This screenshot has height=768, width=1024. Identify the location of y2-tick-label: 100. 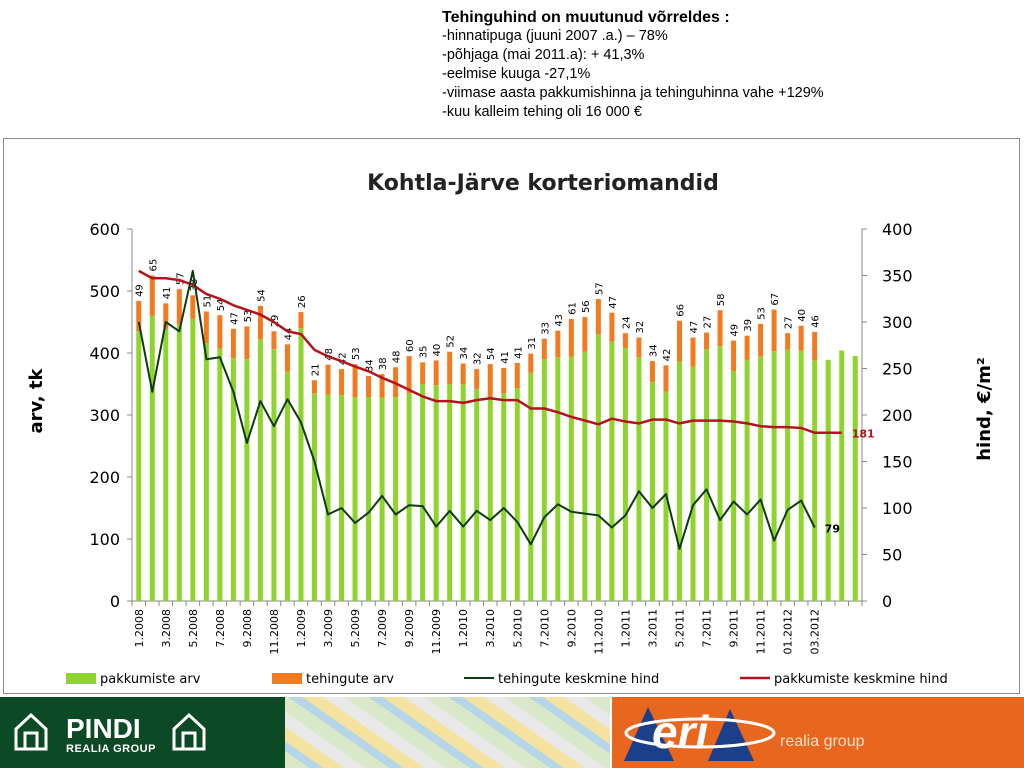
(897, 508).